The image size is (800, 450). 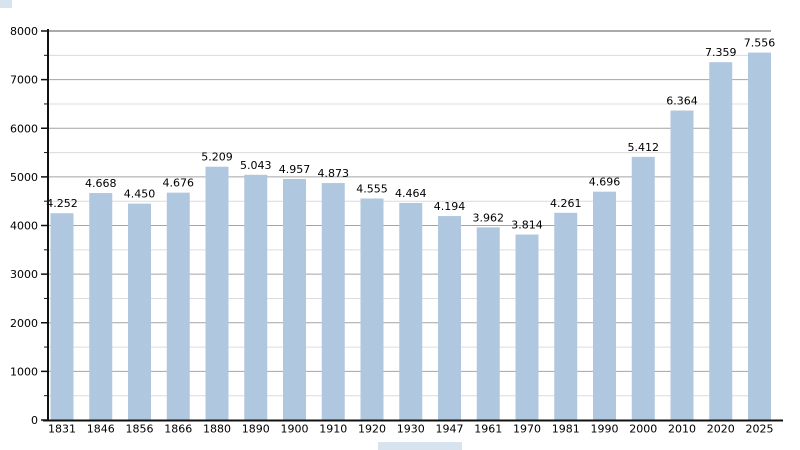 I want to click on y-tick-label: 3000, so click(x=24, y=274).